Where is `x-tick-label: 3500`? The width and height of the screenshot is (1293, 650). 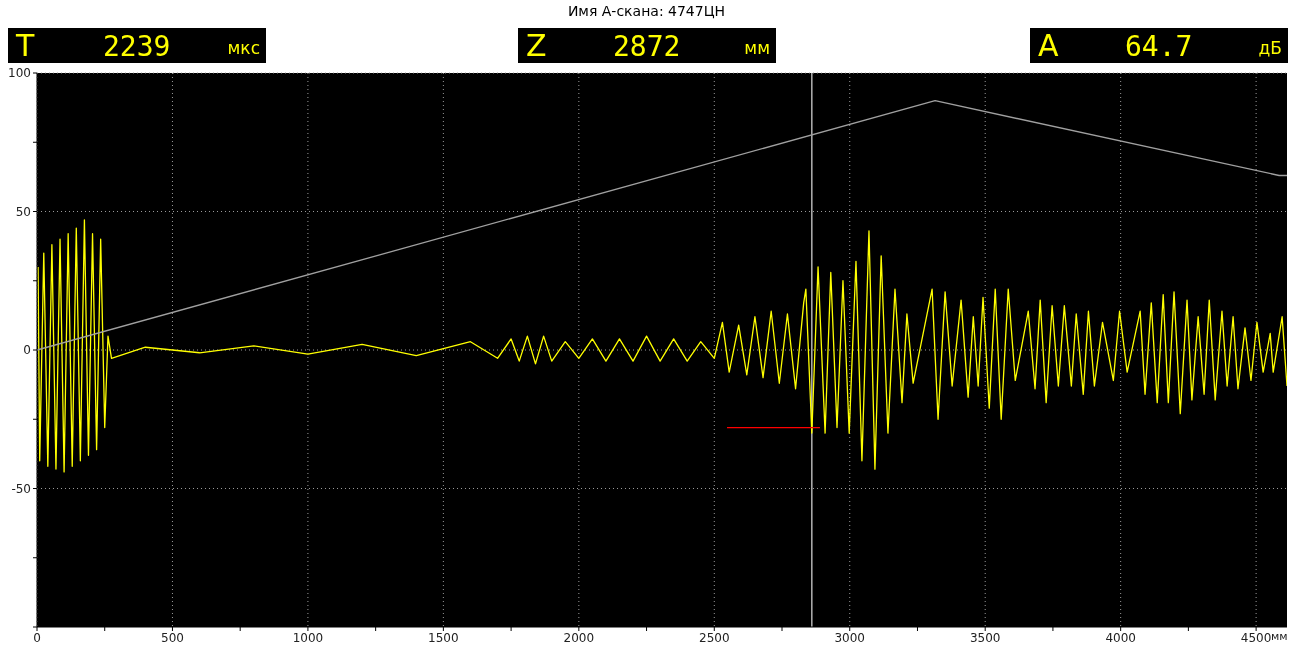 x-tick-label: 3500 is located at coordinates (985, 637).